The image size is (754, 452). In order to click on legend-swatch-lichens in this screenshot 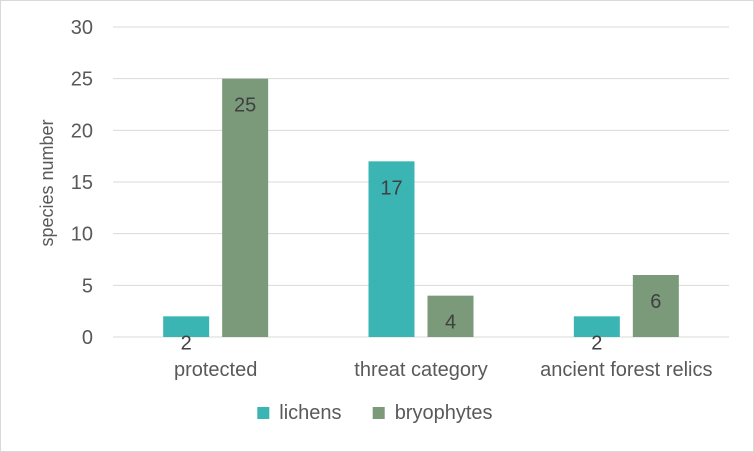, I will do `click(263, 413)`.